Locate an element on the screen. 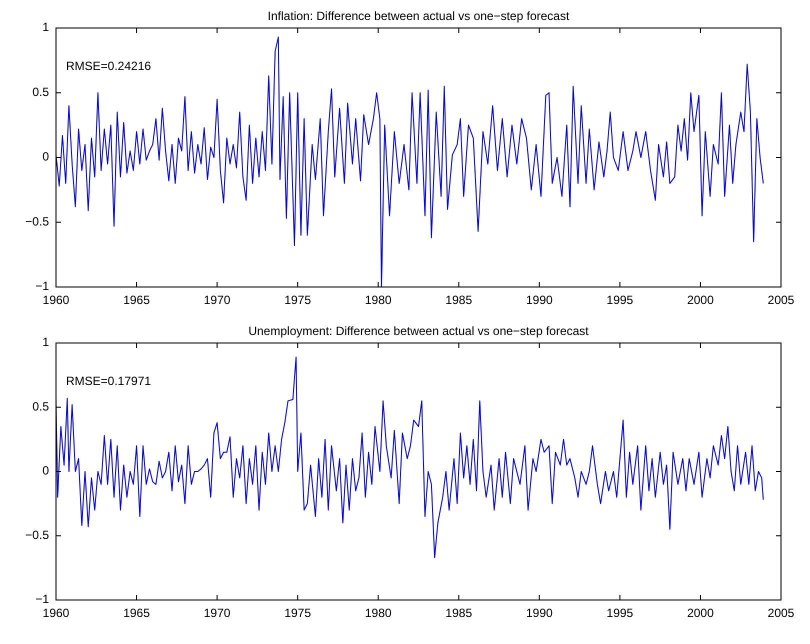  annotation: RMSE=0.17971 is located at coordinates (109, 381).